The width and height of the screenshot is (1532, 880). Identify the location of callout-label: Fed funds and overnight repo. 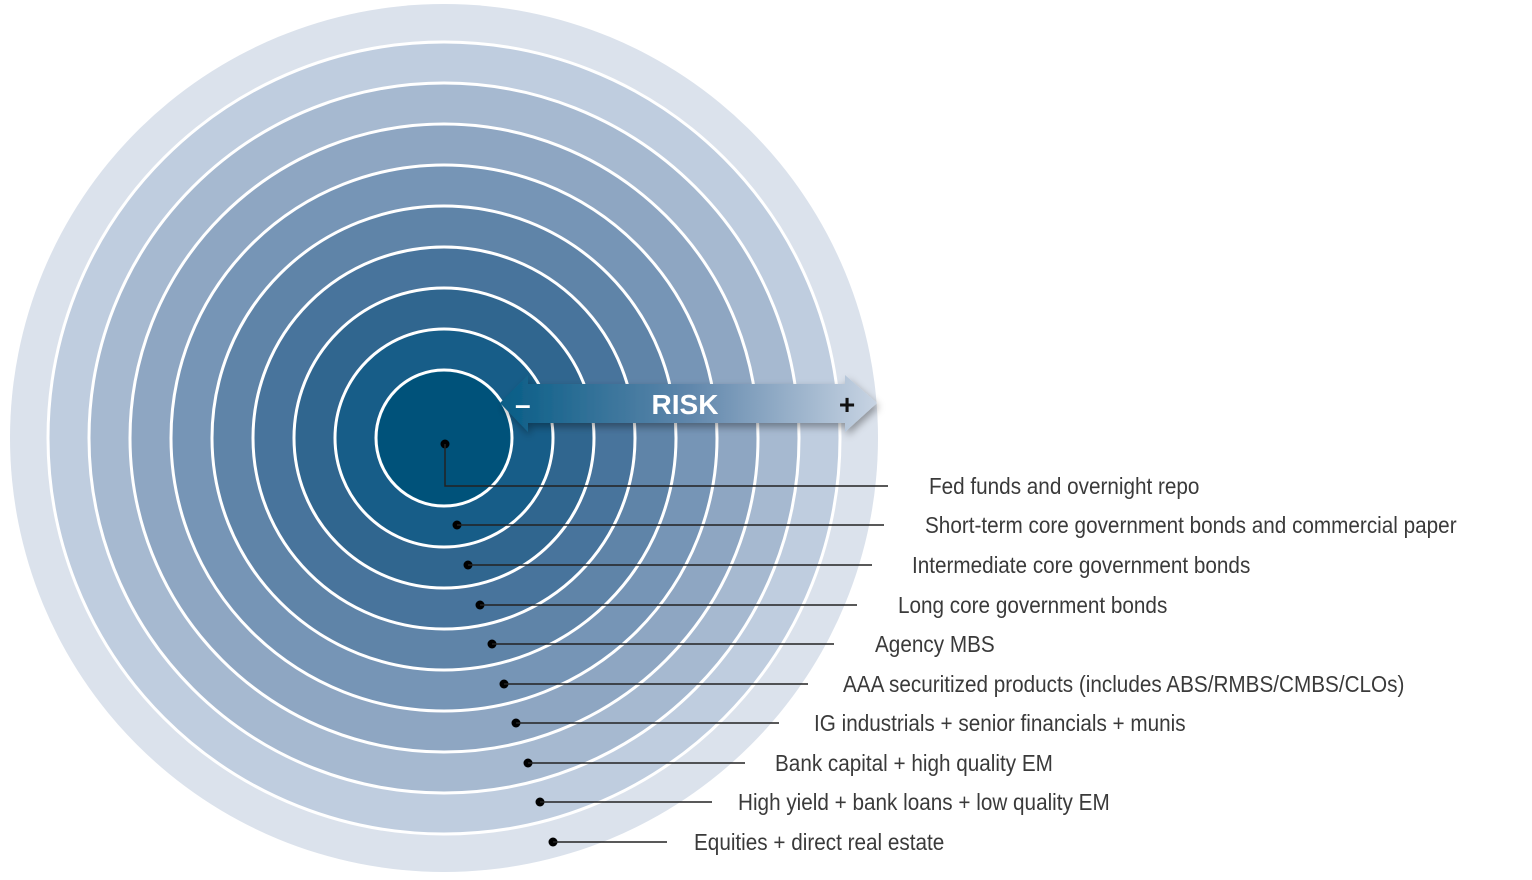
(1064, 486).